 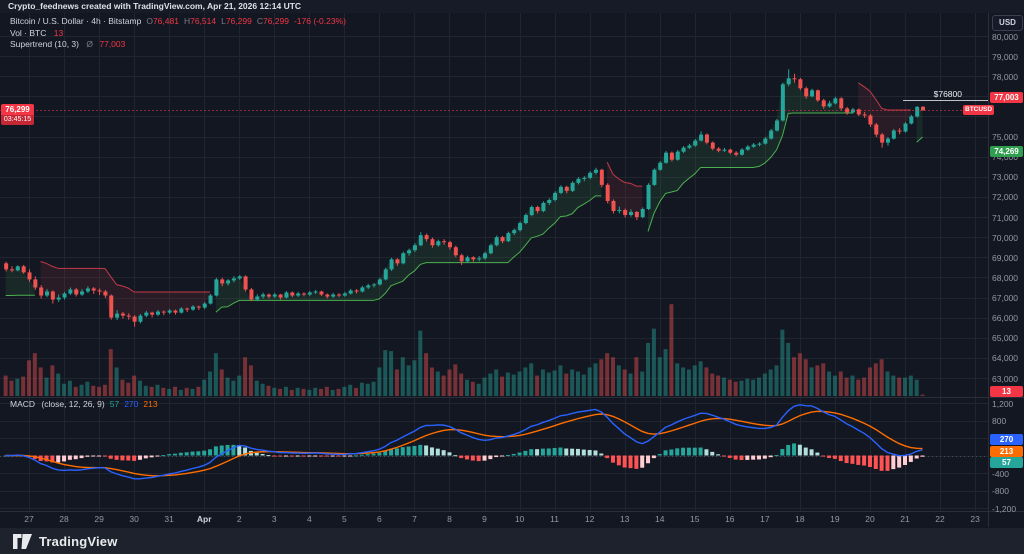 I want to click on date-axis-label: 29, so click(x=99, y=519).